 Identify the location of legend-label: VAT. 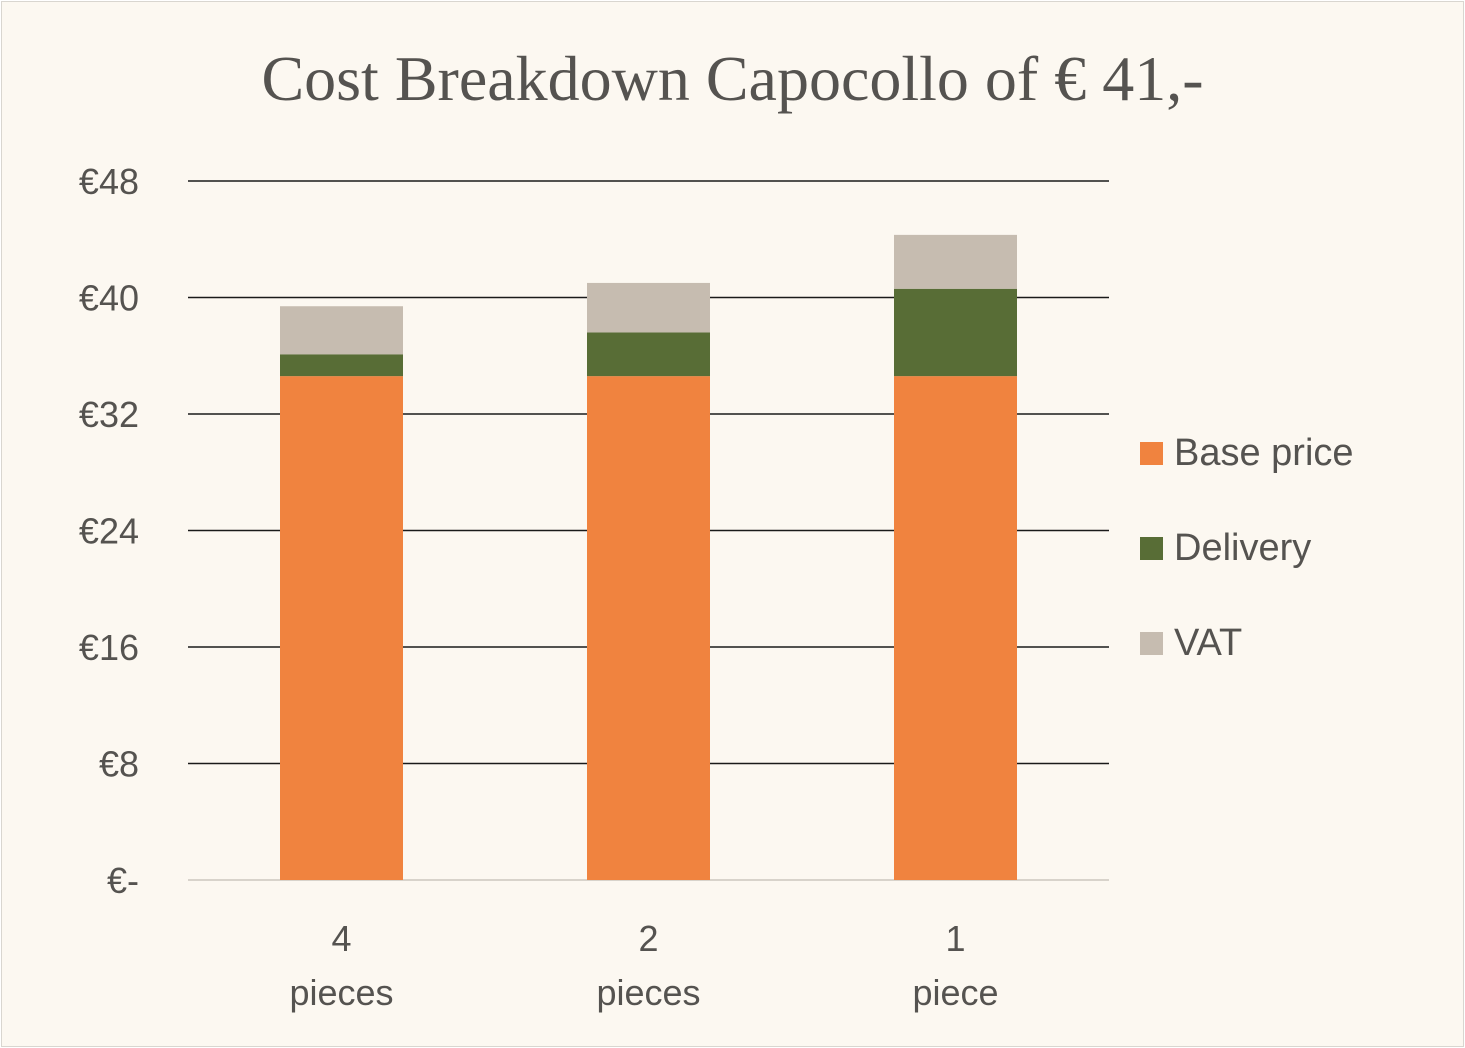
(1208, 642).